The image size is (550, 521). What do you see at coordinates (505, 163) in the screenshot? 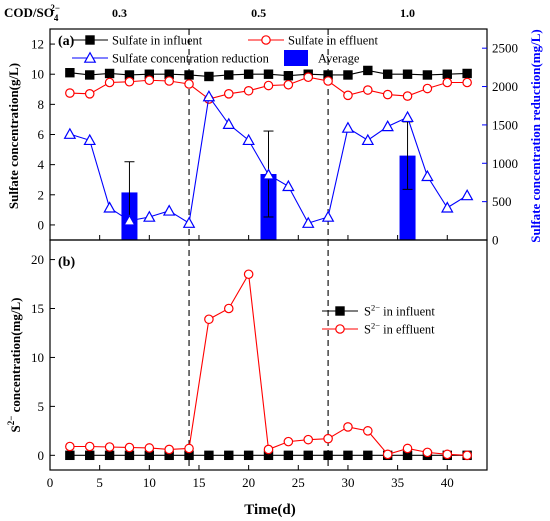
I see `y2-tick-label: 1000` at bounding box center [505, 163].